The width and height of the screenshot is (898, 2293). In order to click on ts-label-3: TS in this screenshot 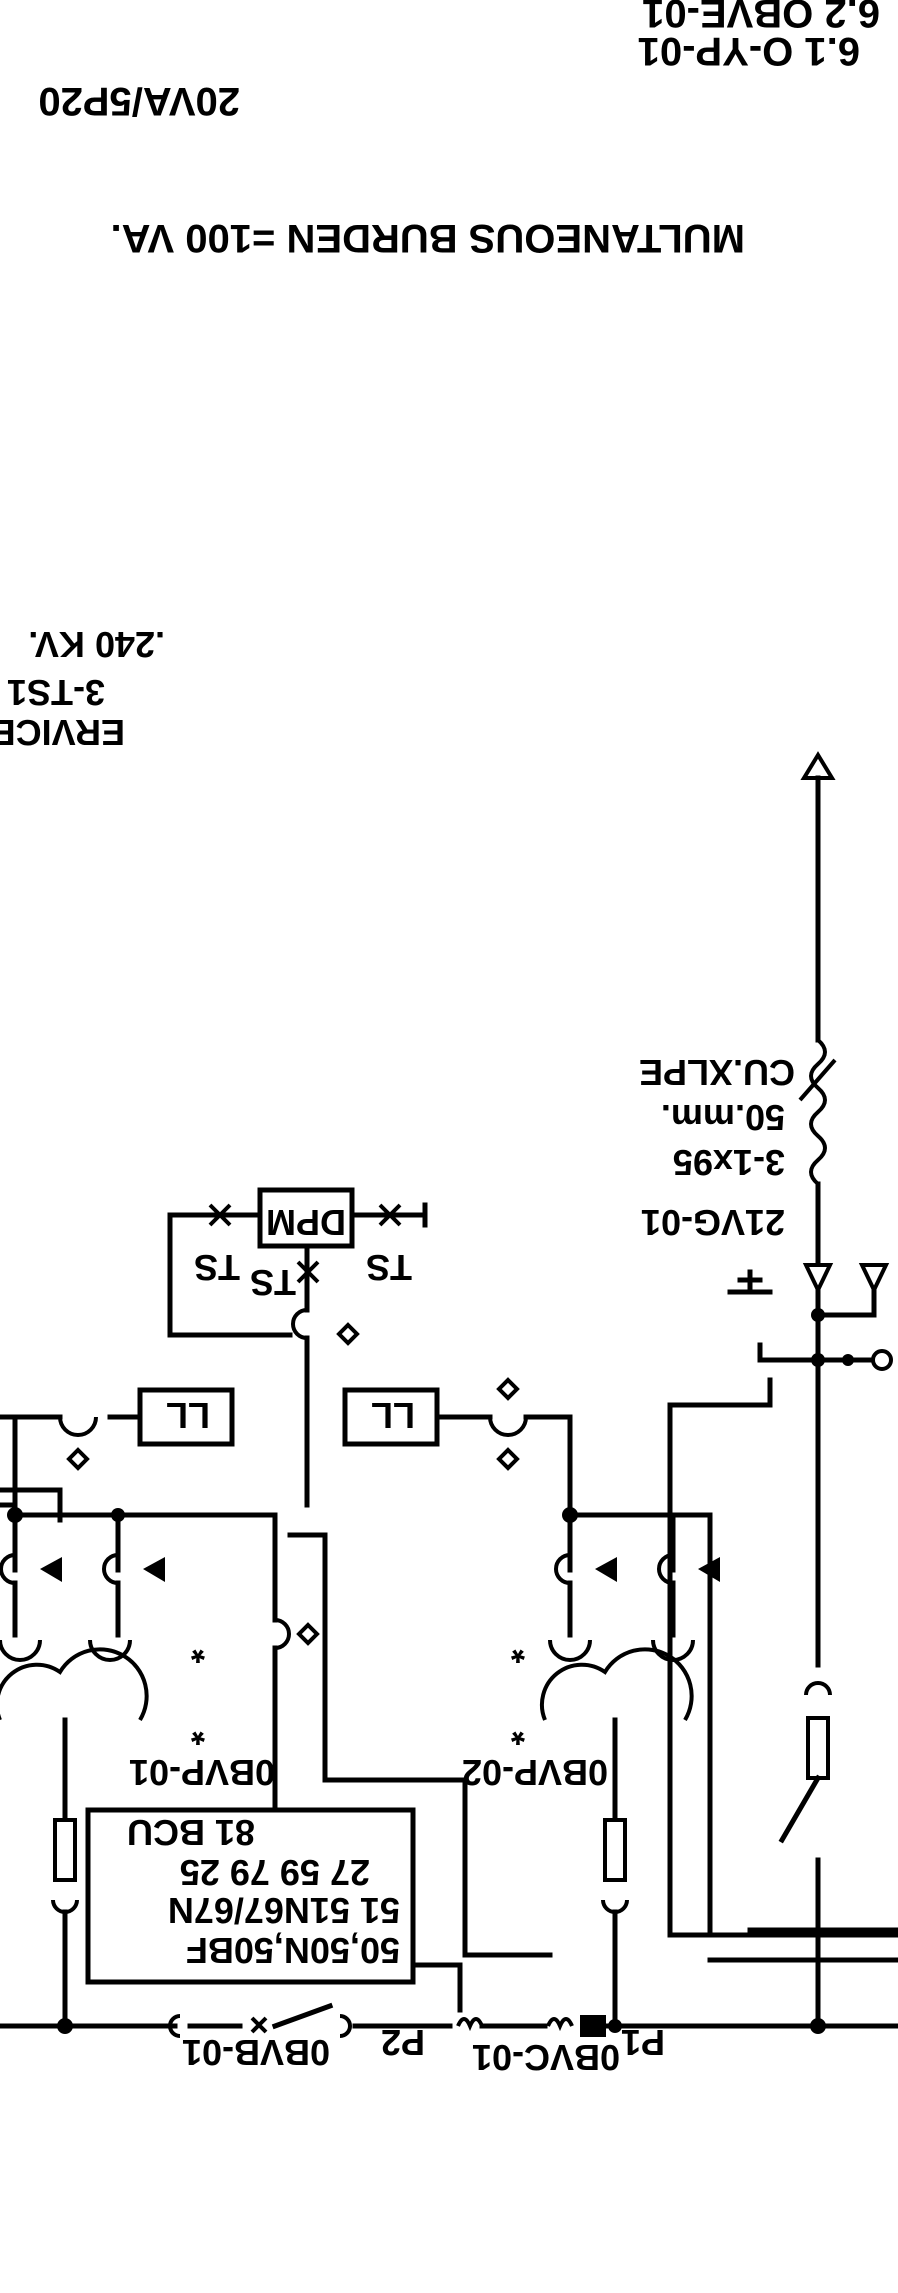, I will do `click(273, 1282)`.